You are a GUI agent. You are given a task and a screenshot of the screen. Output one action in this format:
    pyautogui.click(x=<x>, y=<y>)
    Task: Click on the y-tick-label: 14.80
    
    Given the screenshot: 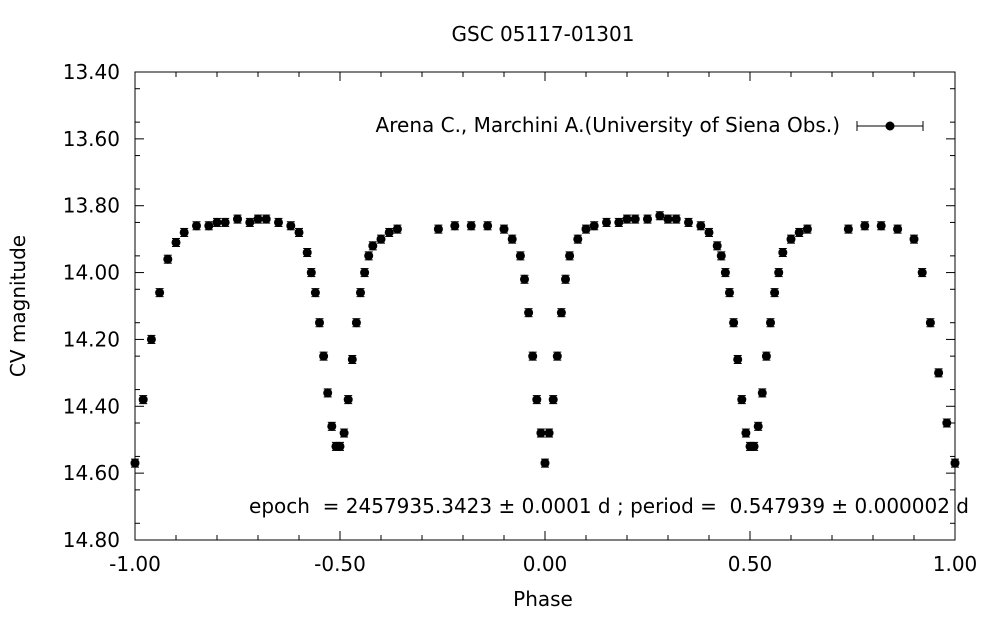 What is the action you would take?
    pyautogui.click(x=91, y=540)
    